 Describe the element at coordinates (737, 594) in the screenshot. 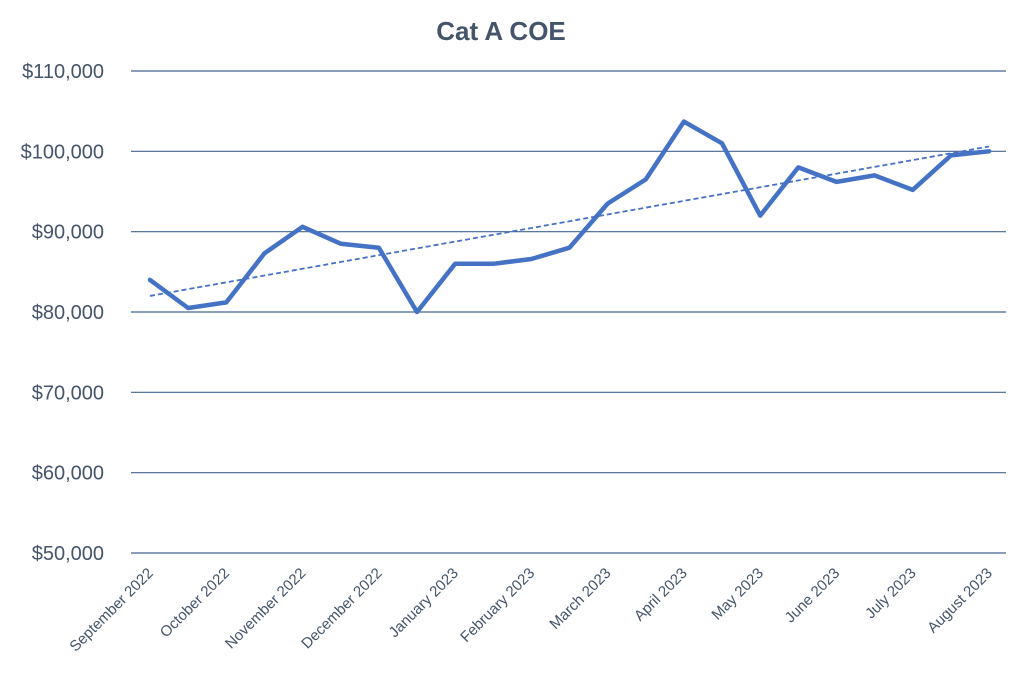

I see `x-tick-label: May 2023` at that location.